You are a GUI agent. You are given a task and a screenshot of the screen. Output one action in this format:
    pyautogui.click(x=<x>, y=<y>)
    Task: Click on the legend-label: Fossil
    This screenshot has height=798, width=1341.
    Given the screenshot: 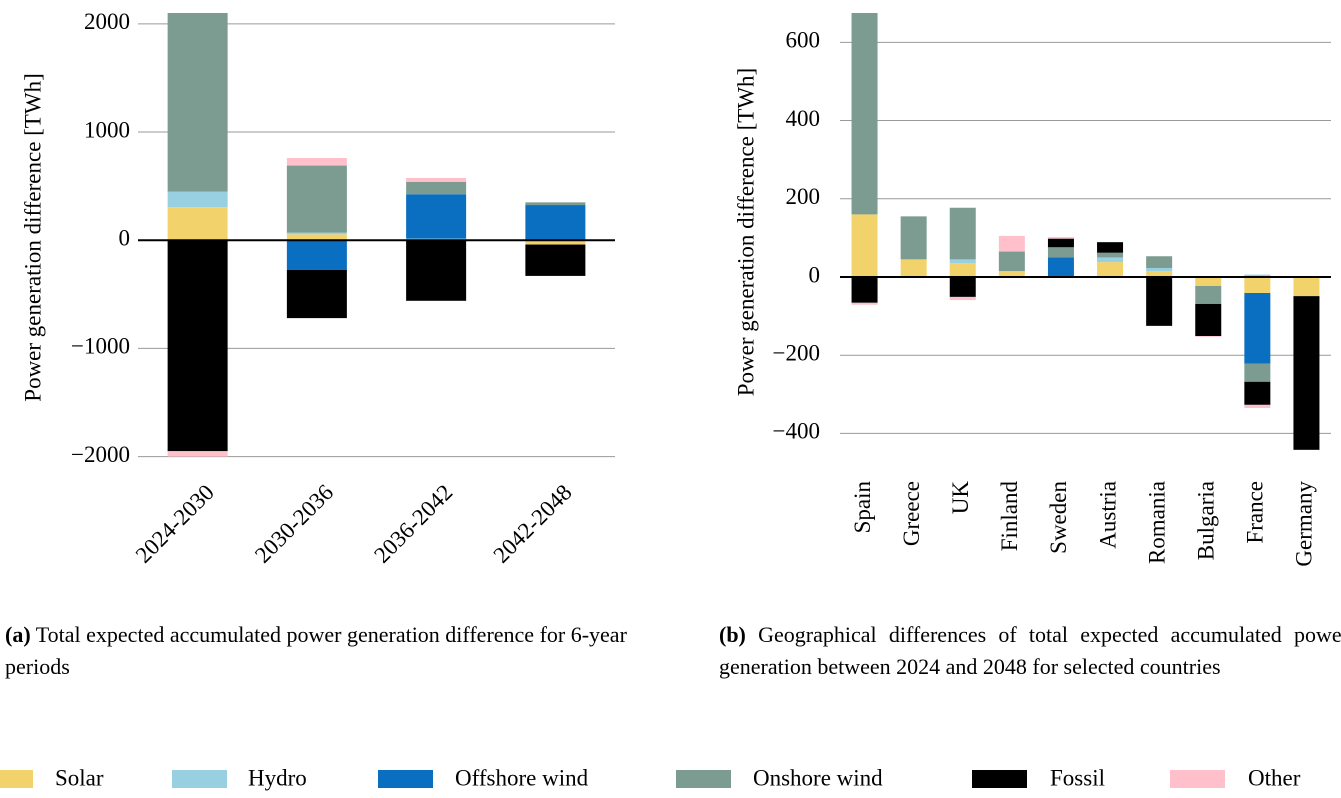 What is the action you would take?
    pyautogui.click(x=1077, y=777)
    